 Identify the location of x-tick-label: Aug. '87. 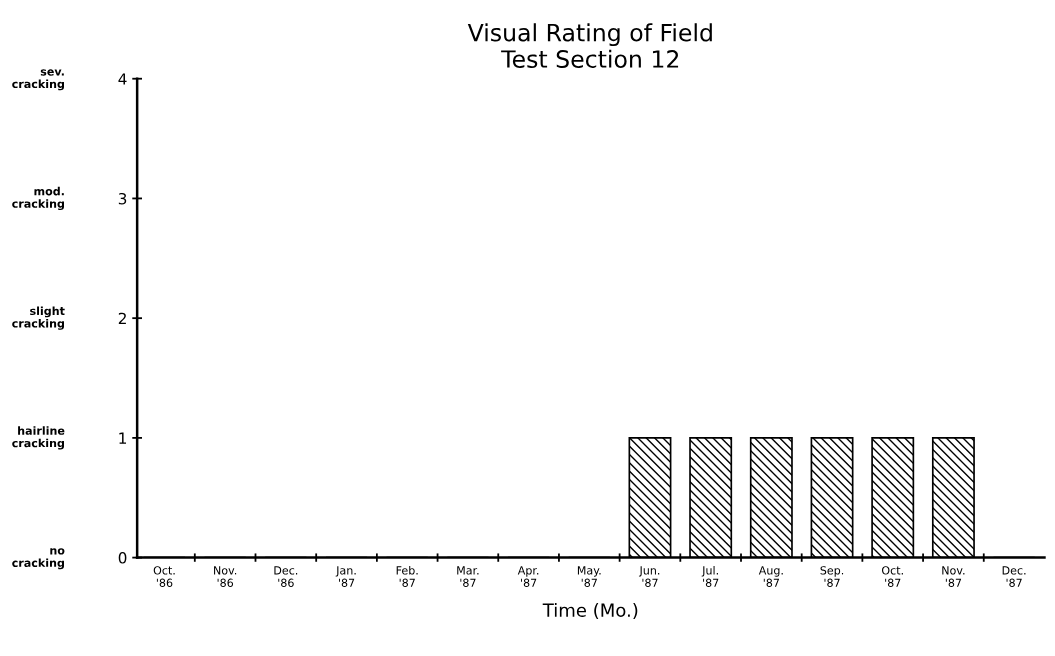
(770, 576).